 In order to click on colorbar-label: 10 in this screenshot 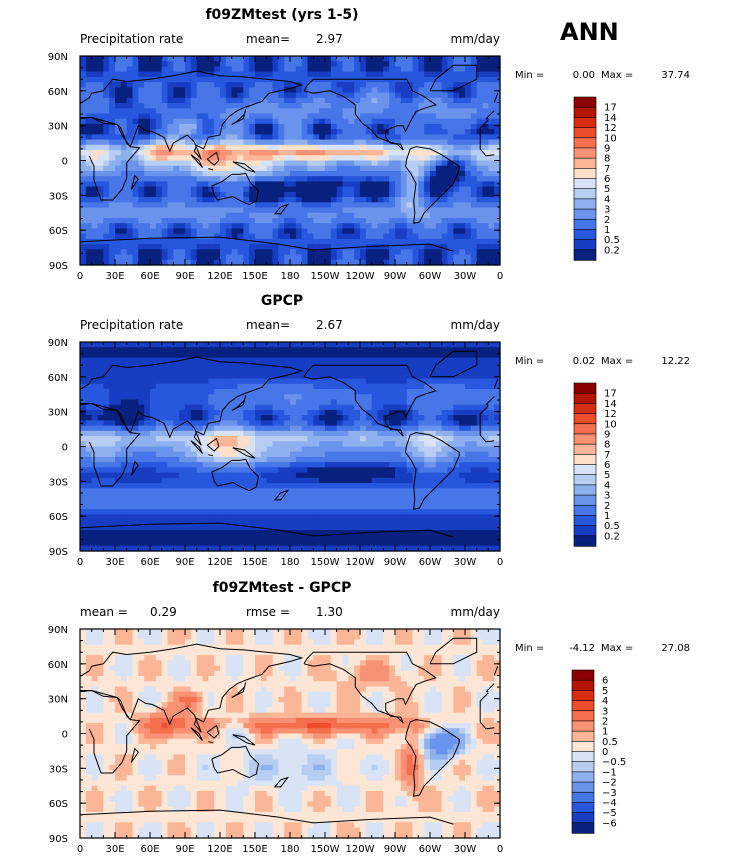, I will do `click(610, 138)`.